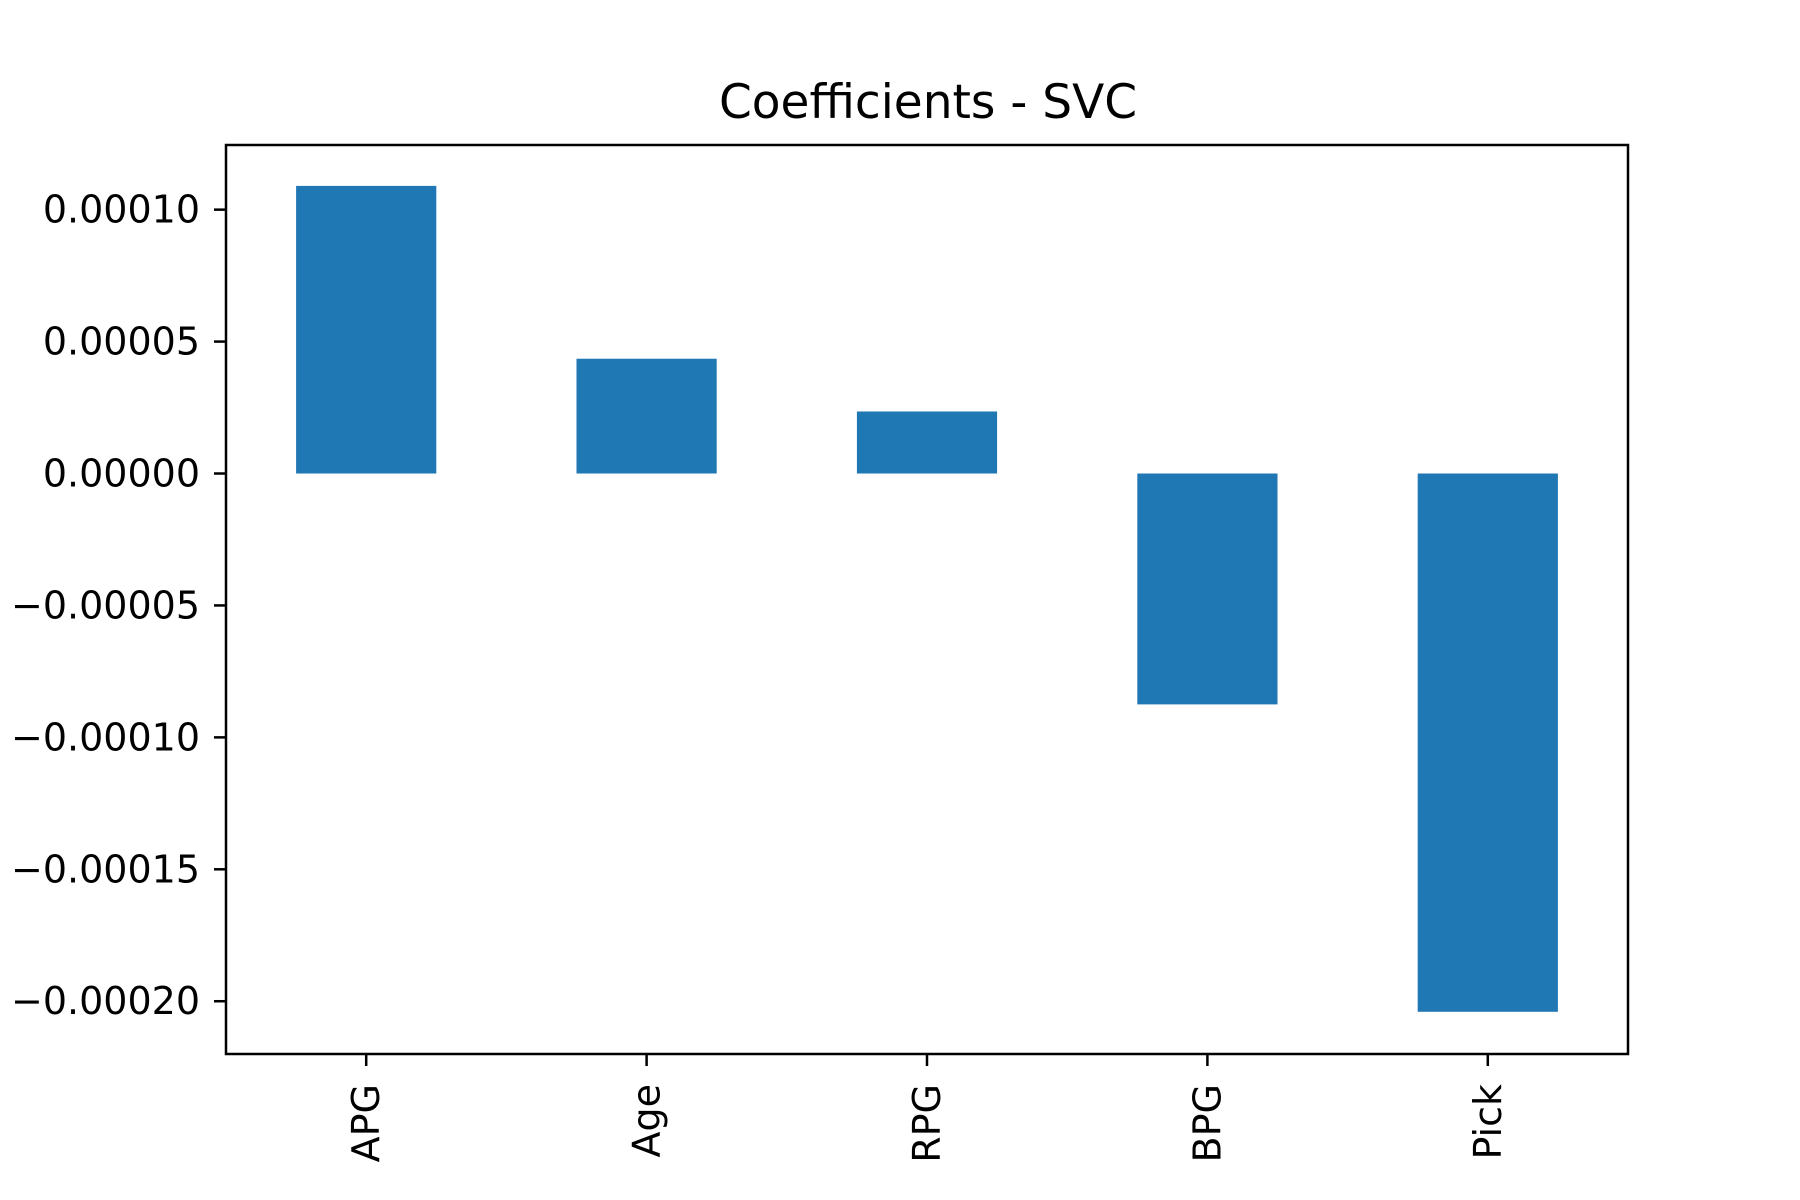  Describe the element at coordinates (928, 102) in the screenshot. I see `chart-title: Coefficients - SVC` at that location.